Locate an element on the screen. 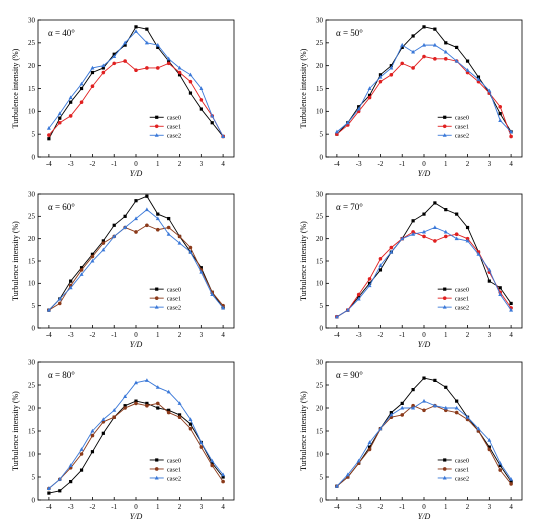 The height and width of the screenshot is (529, 550). legend-entry: case1 is located at coordinates (453, 469).